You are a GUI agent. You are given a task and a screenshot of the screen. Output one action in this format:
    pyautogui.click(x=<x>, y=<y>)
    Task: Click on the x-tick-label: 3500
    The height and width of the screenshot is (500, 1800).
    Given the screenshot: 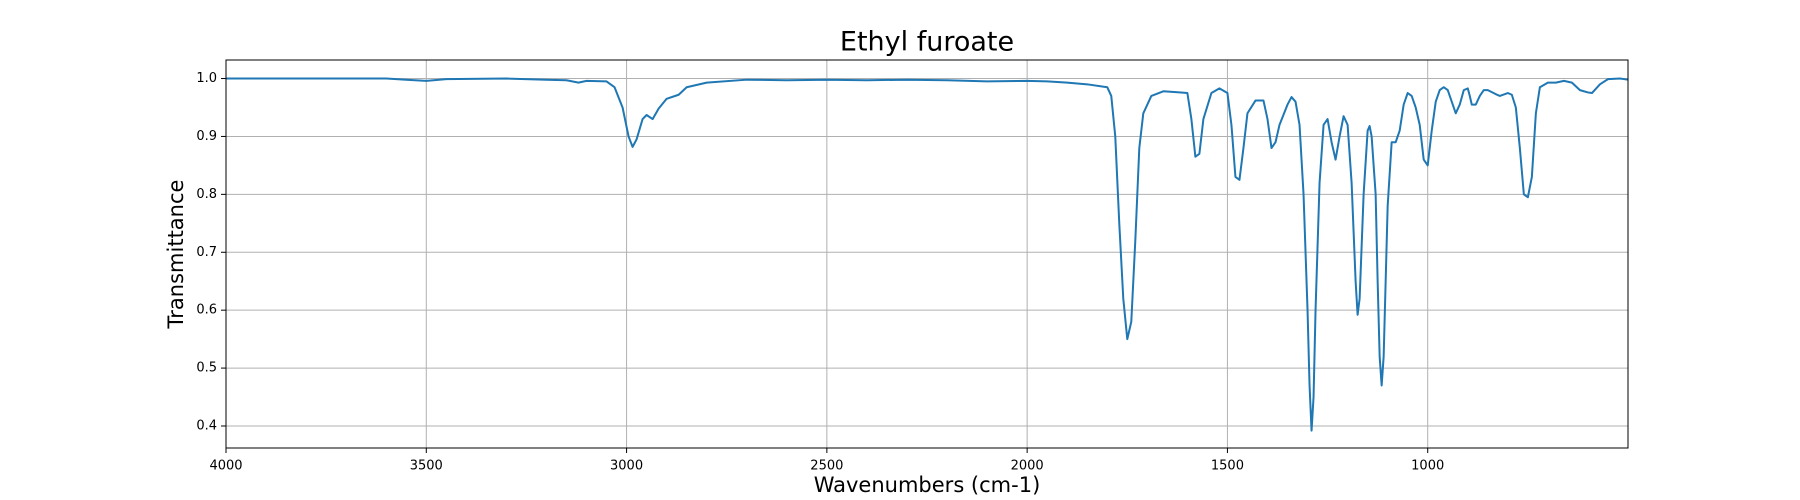 What is the action you would take?
    pyautogui.click(x=426, y=466)
    